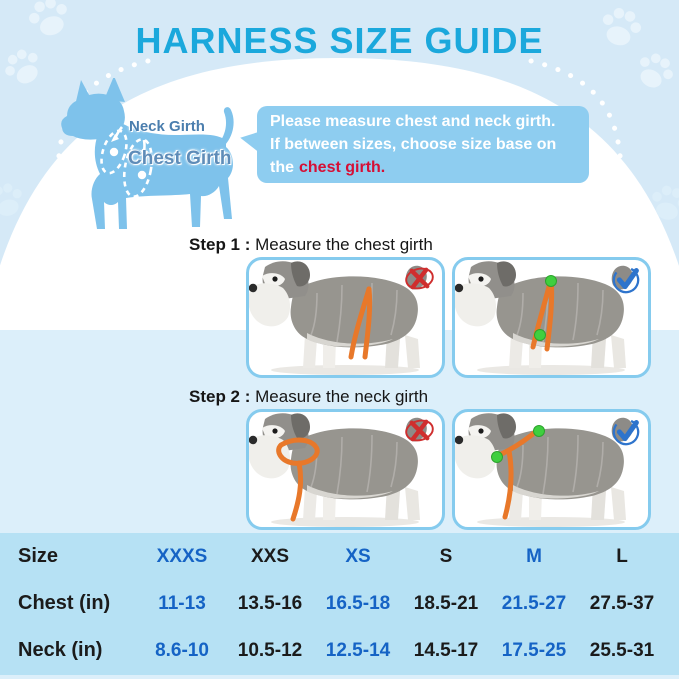  What do you see at coordinates (180, 158) in the screenshot?
I see `chest-girth-label: Chest Girth` at bounding box center [180, 158].